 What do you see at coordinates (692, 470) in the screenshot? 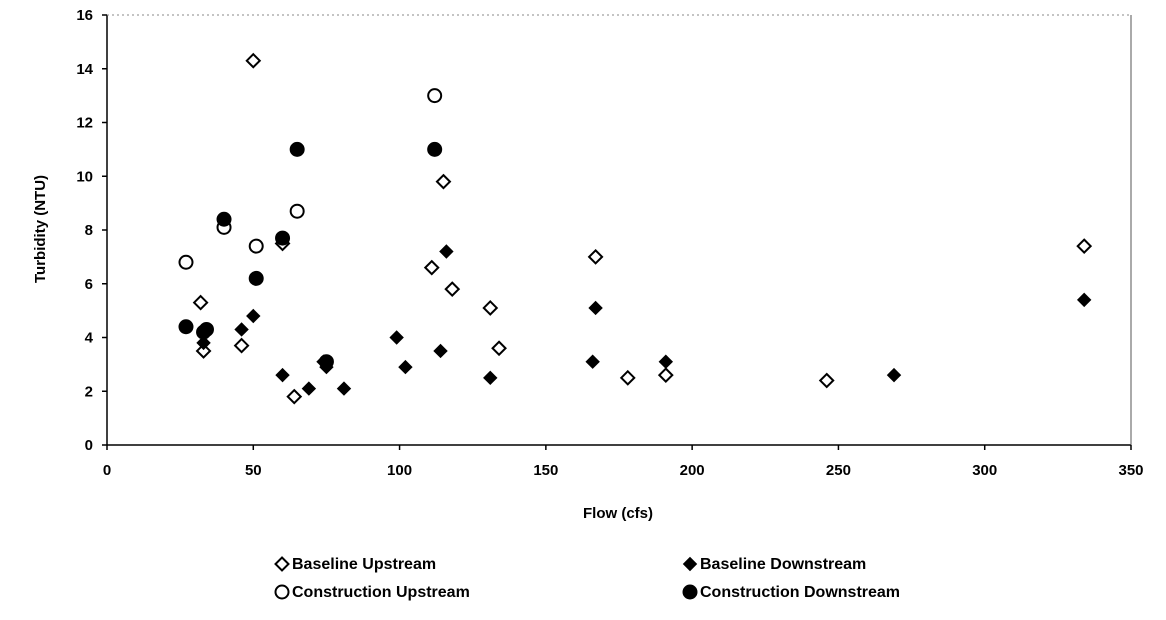
I see `x-tick-label: 200` at bounding box center [692, 470].